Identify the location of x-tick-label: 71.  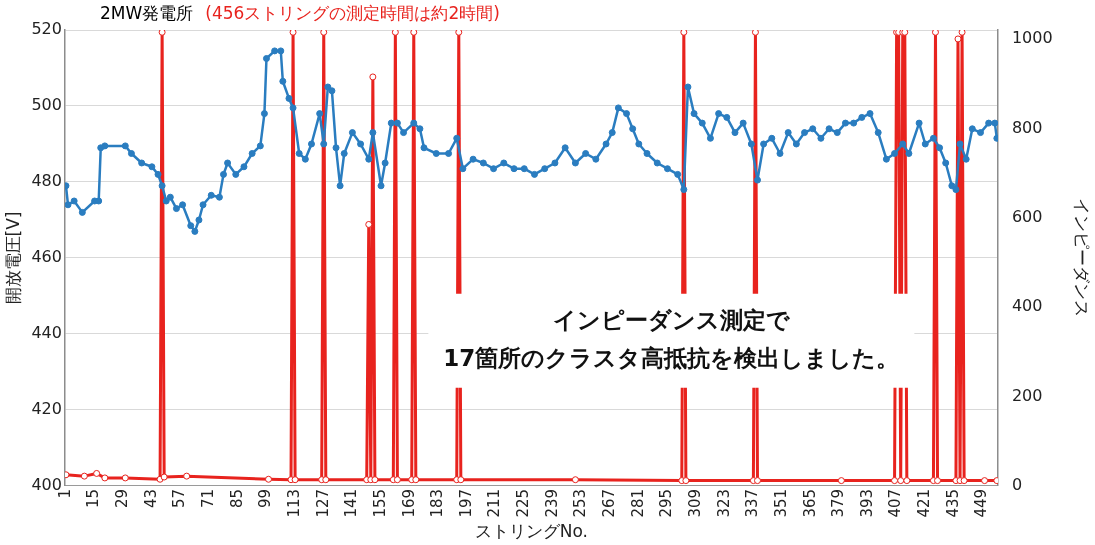
(208, 498).